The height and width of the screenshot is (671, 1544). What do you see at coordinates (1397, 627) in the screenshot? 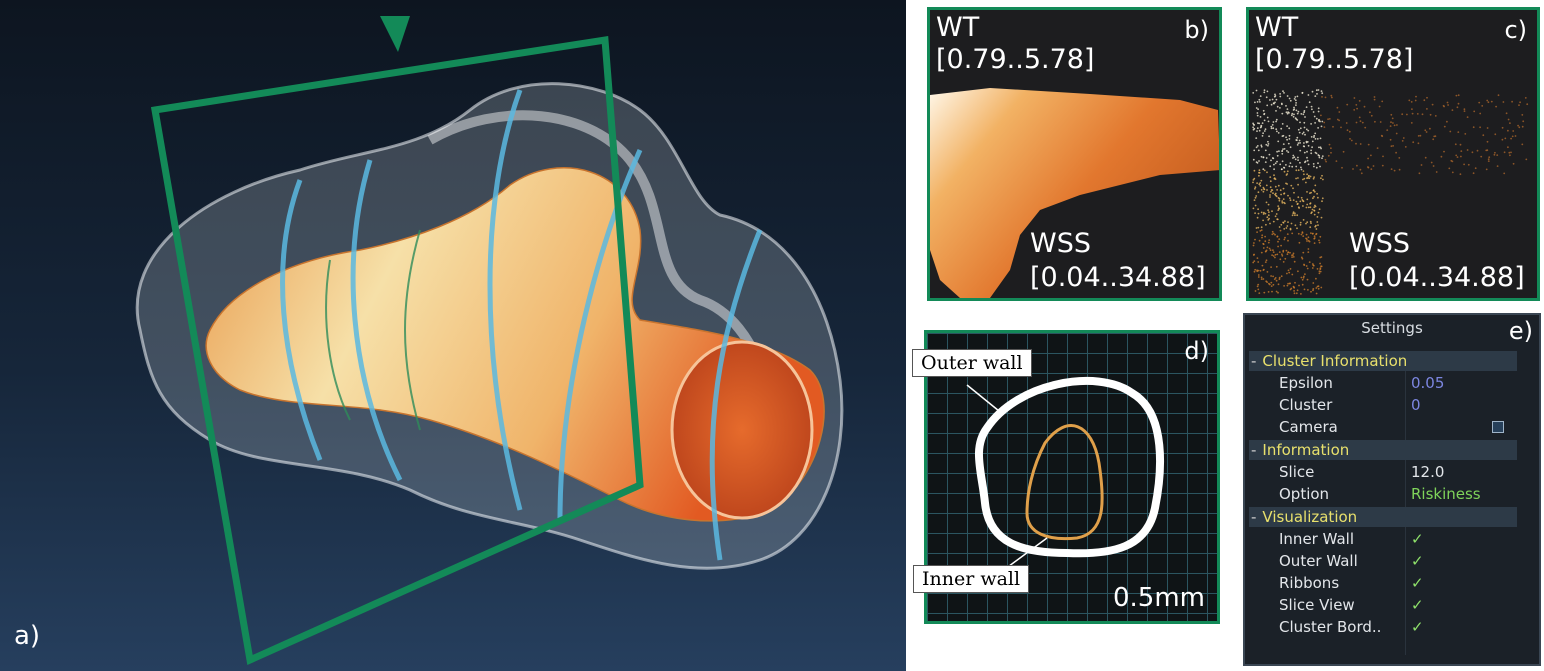
I see `setting-row-cluster-border: Cluster Bord.. ✓` at bounding box center [1397, 627].